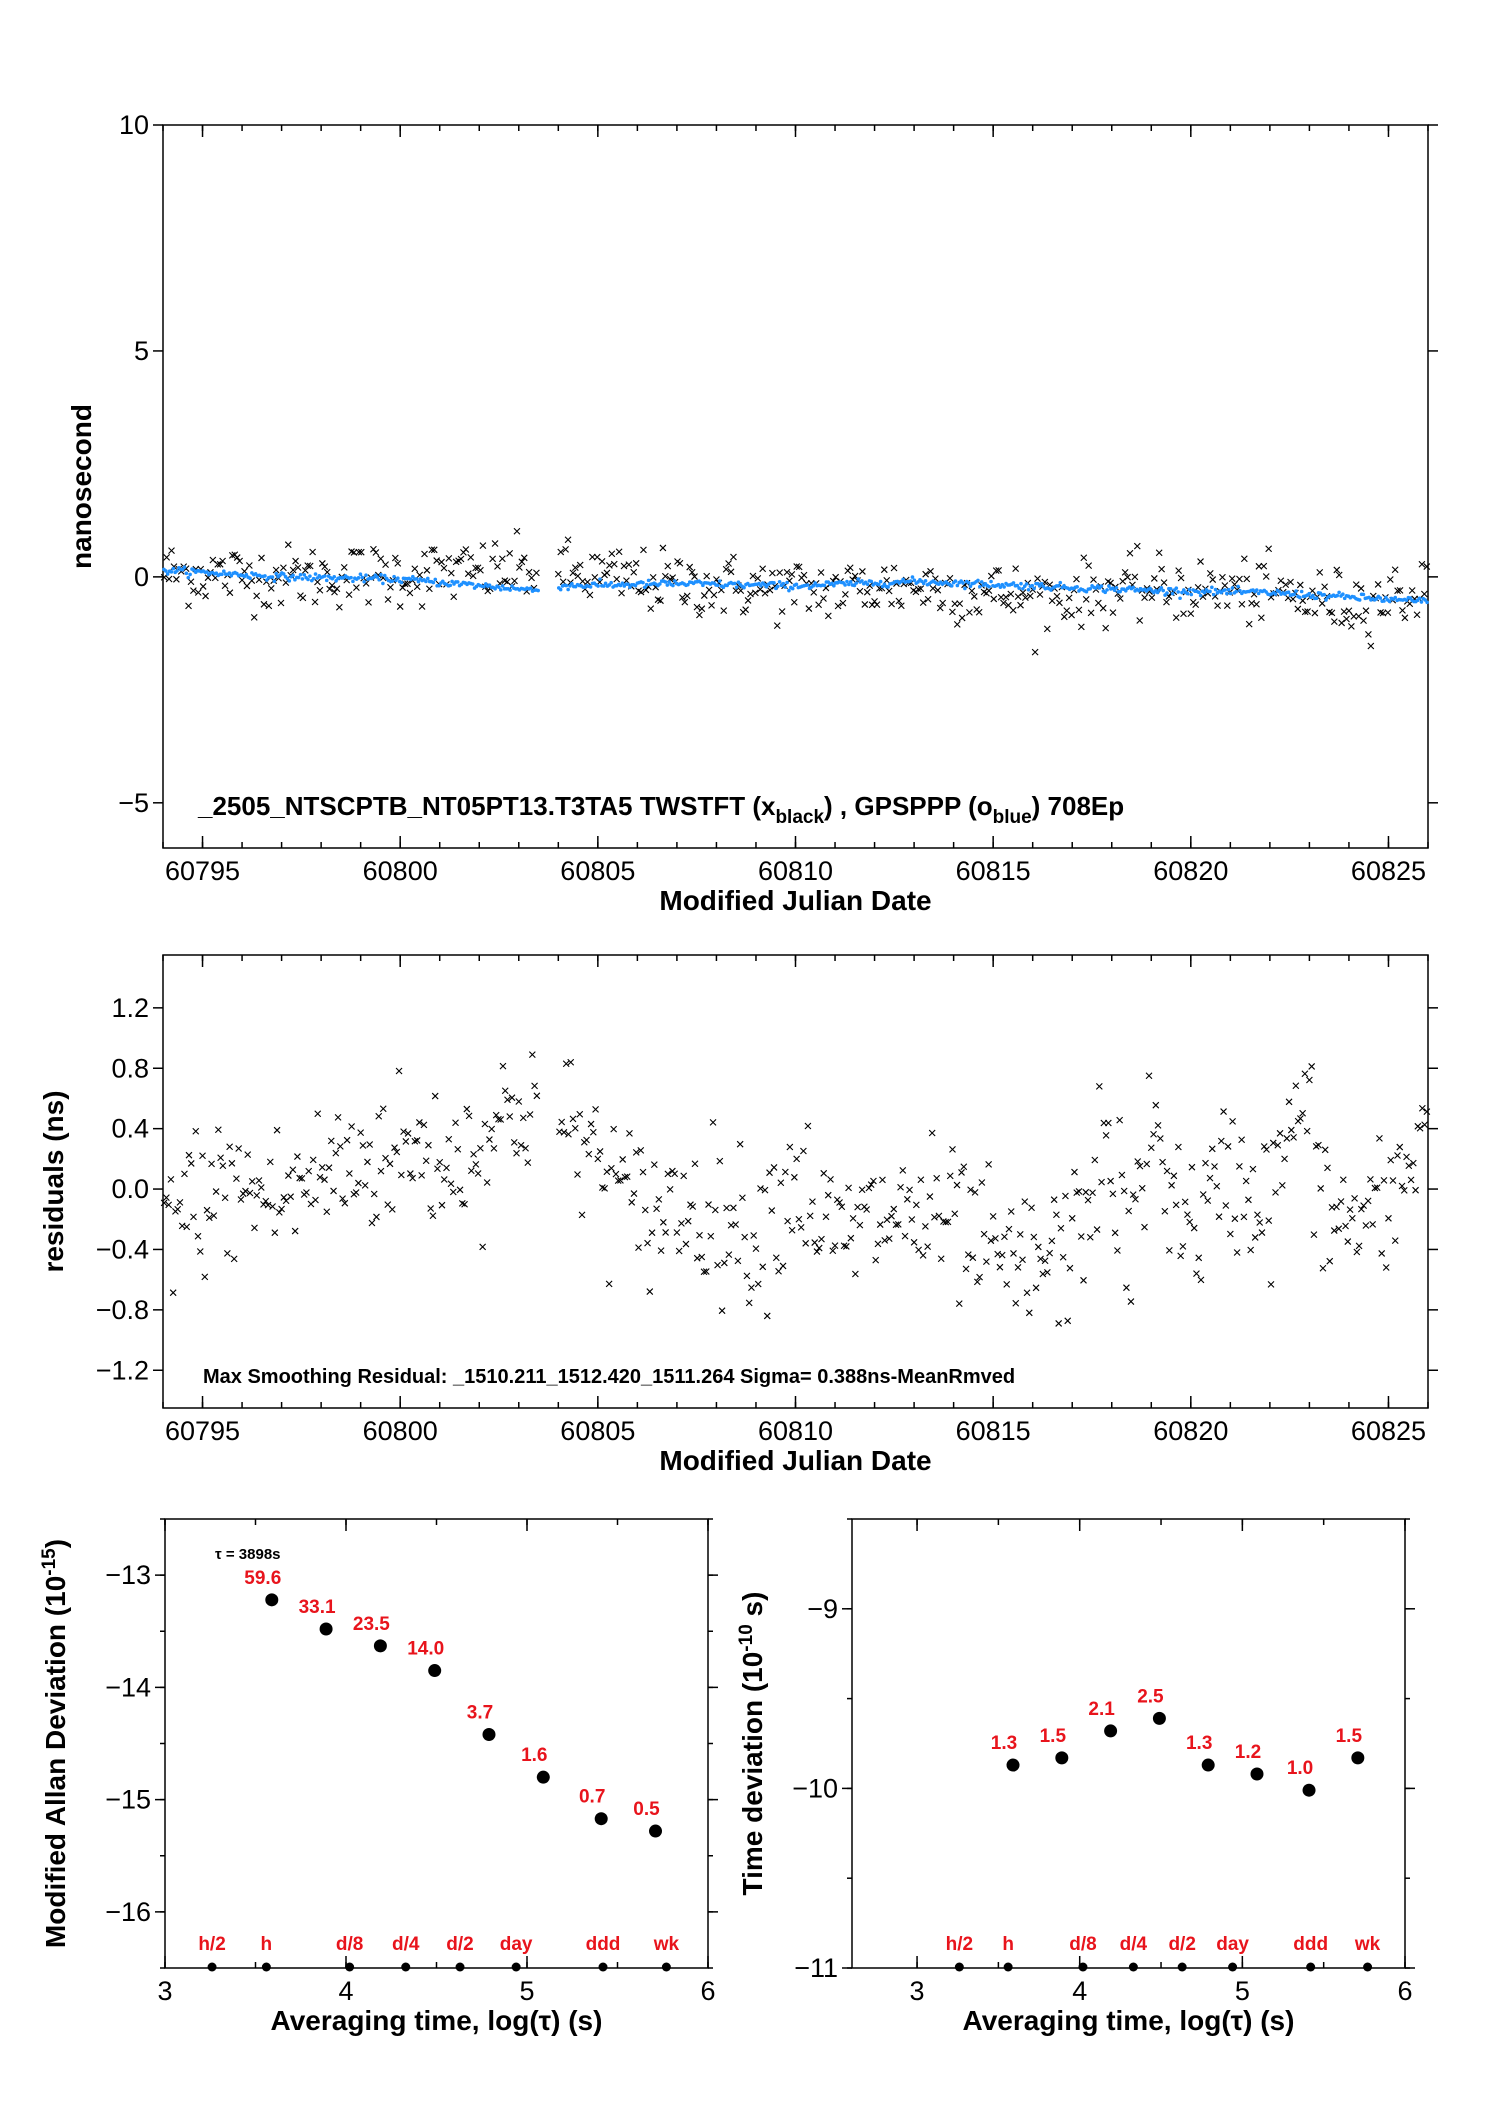  Describe the element at coordinates (122, 1310) in the screenshot. I see `y-tick-label: −0.8` at that location.